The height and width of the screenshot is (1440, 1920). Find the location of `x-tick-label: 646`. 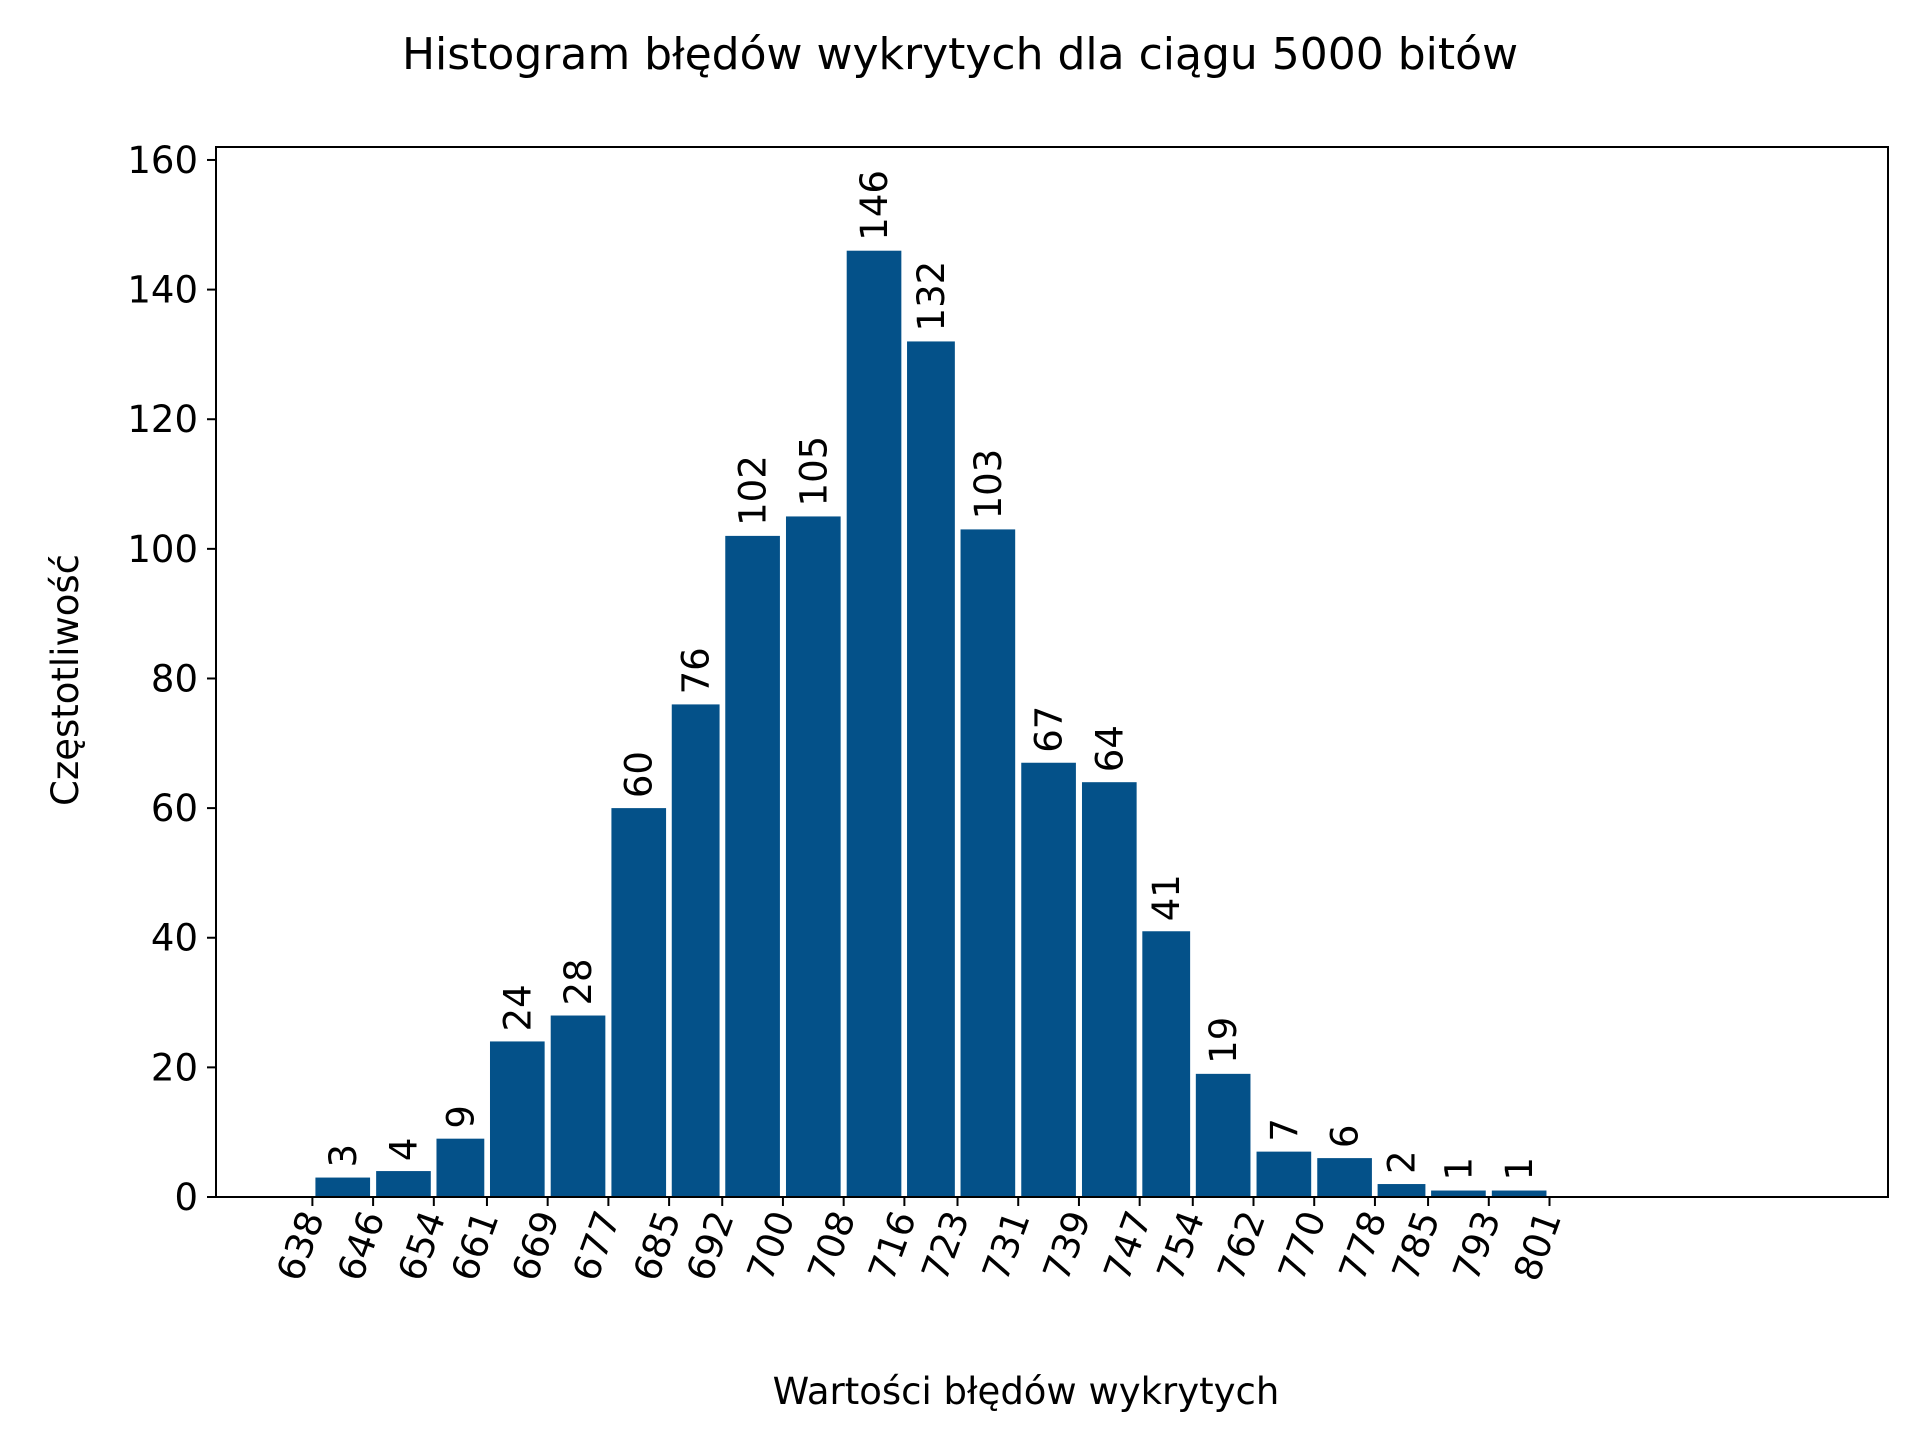

x-tick-label: 646 is located at coordinates (361, 1245).